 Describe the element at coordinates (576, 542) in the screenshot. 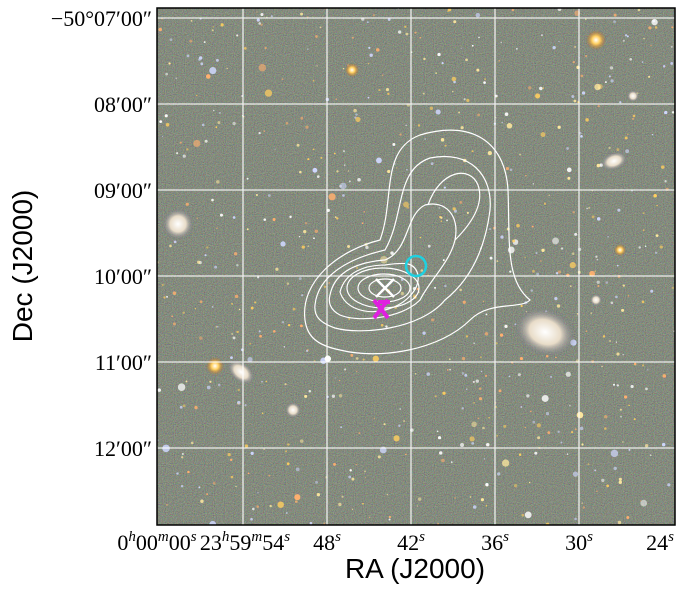

I see `tick-value: 30` at that location.